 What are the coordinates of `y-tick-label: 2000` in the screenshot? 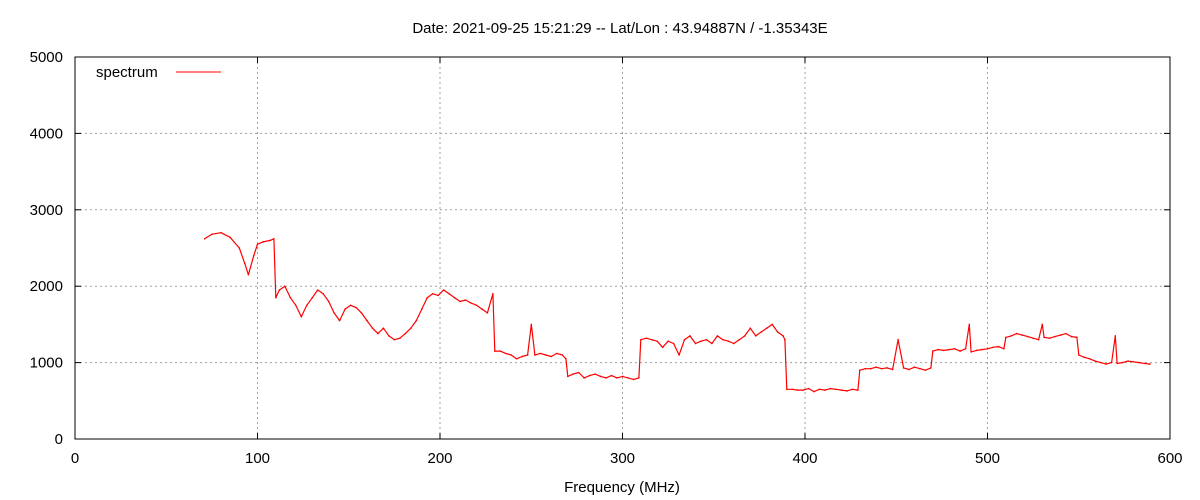 It's located at (46, 286).